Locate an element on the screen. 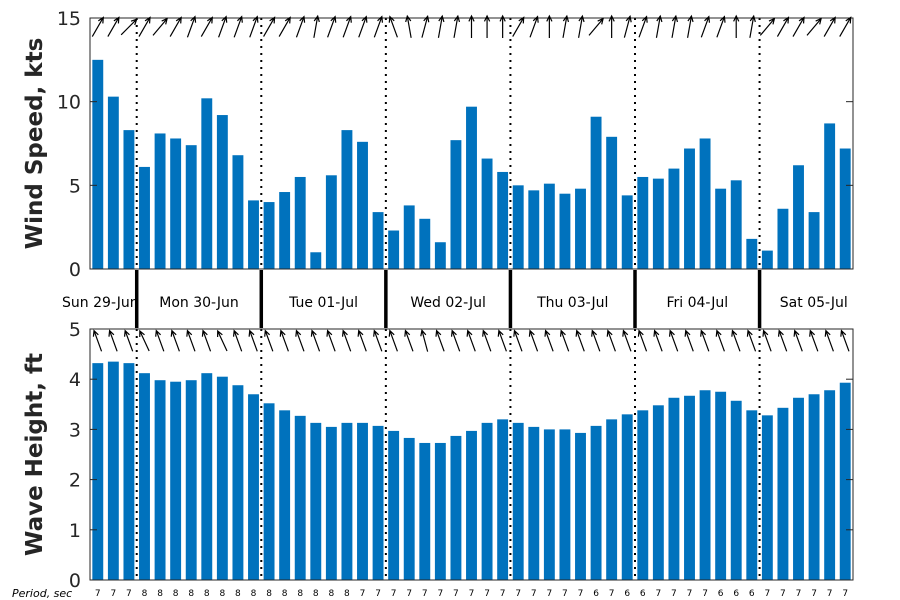 The width and height of the screenshot is (900, 600). y-tick-label: 15 is located at coordinates (69, 19).